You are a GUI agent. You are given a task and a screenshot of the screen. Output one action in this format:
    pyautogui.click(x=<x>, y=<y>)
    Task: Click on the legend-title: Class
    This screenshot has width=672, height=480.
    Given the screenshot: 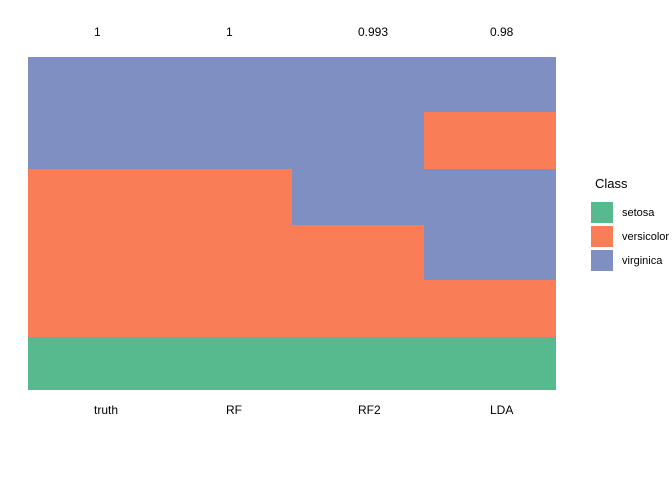 What is the action you would take?
    pyautogui.click(x=611, y=183)
    